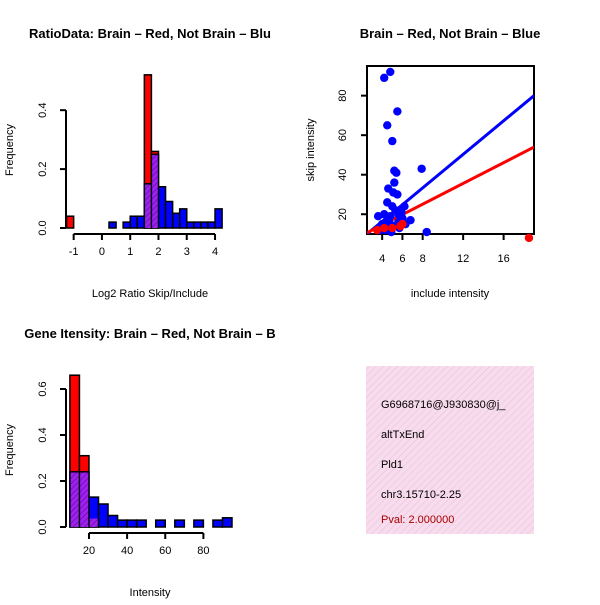 Image resolution: width=600 pixels, height=605 pixels. I want to click on intensity-y-tick-label: 0.4, so click(43, 434).